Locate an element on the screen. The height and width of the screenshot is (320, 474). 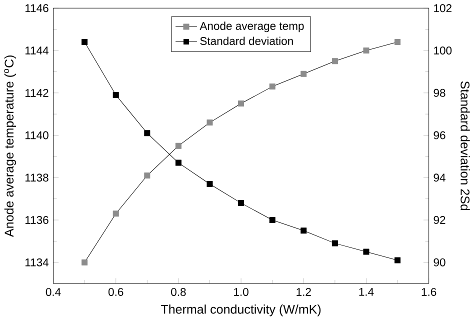
x-axis-title: Thermal conductivity (W/mK) is located at coordinates (240, 310).